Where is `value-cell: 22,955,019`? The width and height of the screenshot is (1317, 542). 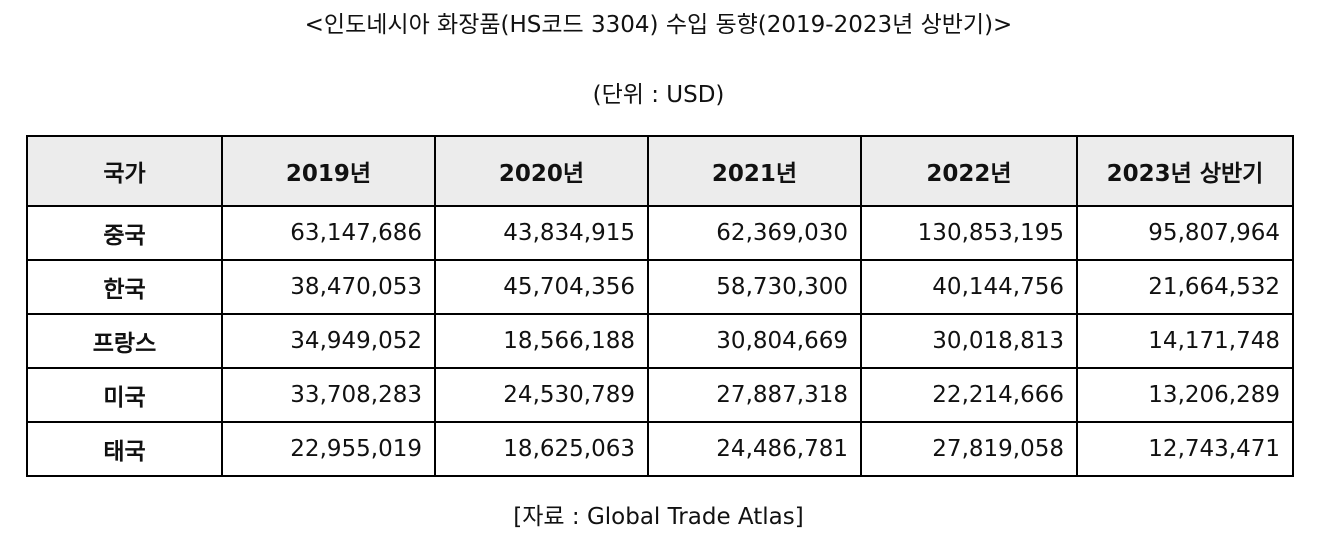 value-cell: 22,955,019 is located at coordinates (328, 449).